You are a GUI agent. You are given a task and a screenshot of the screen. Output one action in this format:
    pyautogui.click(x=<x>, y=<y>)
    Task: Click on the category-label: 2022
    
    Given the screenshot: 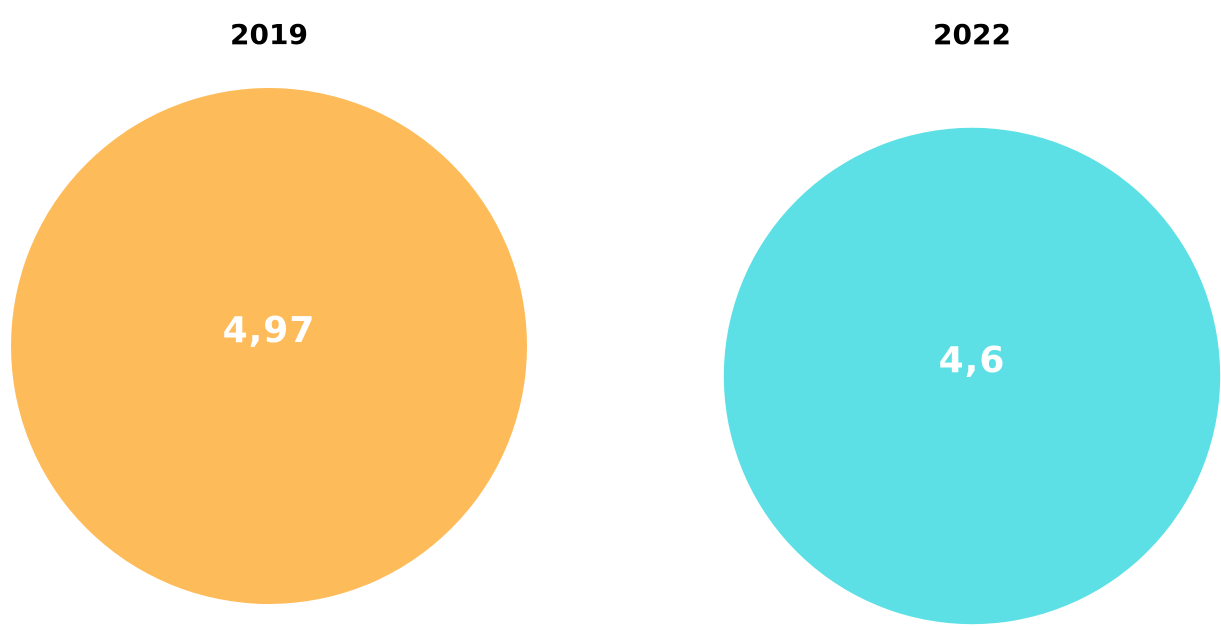 What is the action you would take?
    pyautogui.click(x=972, y=34)
    